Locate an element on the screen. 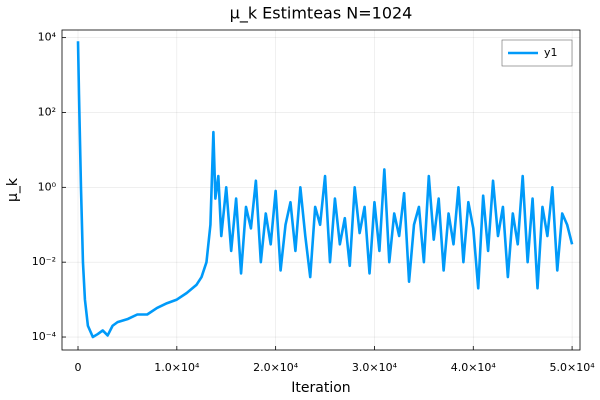  y-axis-label: μ_k is located at coordinates (13, 189).